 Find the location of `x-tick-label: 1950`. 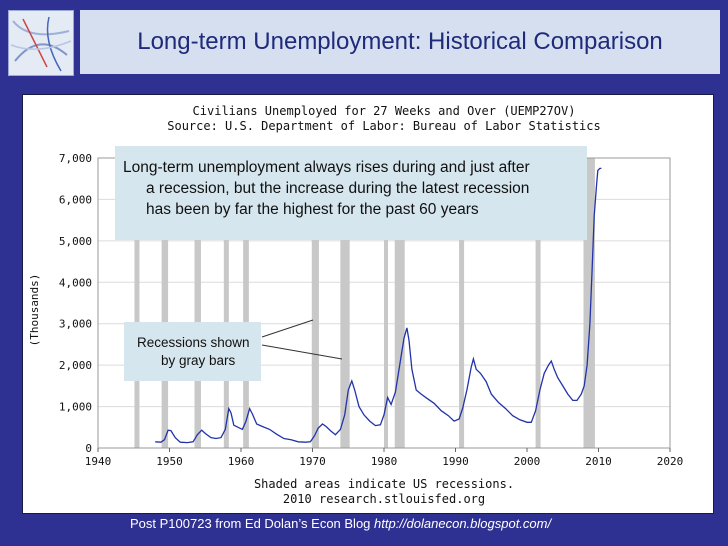

x-tick-label: 1950 is located at coordinates (169, 461).